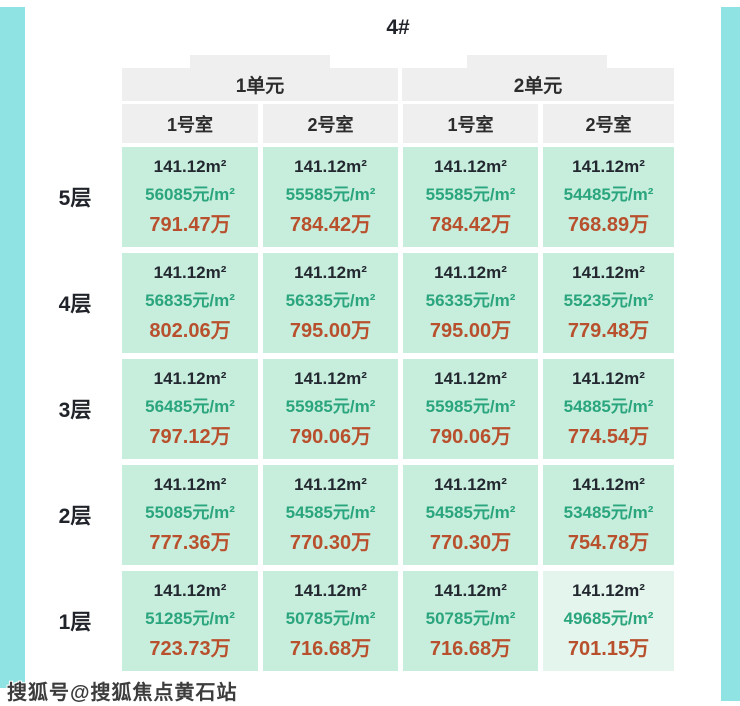 The width and height of the screenshot is (740, 706). Describe the element at coordinates (330, 123) in the screenshot. I see `room-header-u1-r2: 2号室` at that location.